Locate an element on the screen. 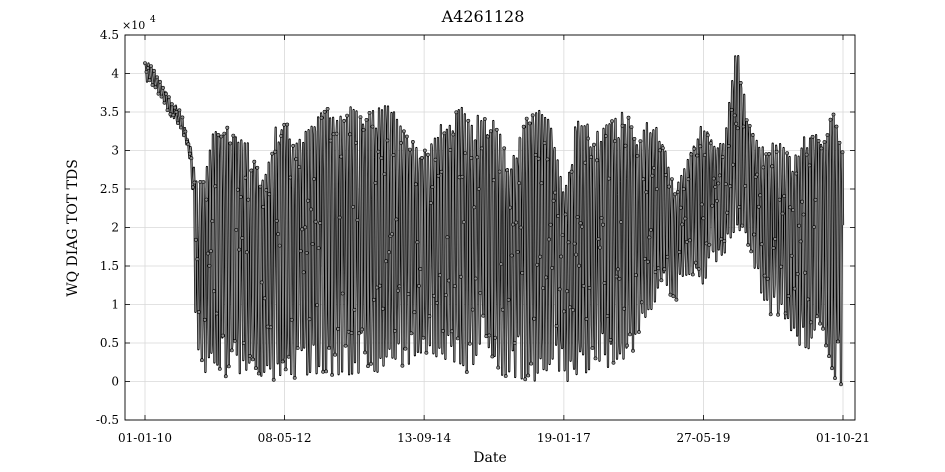  chart-title: A4261128 is located at coordinates (483, 16).